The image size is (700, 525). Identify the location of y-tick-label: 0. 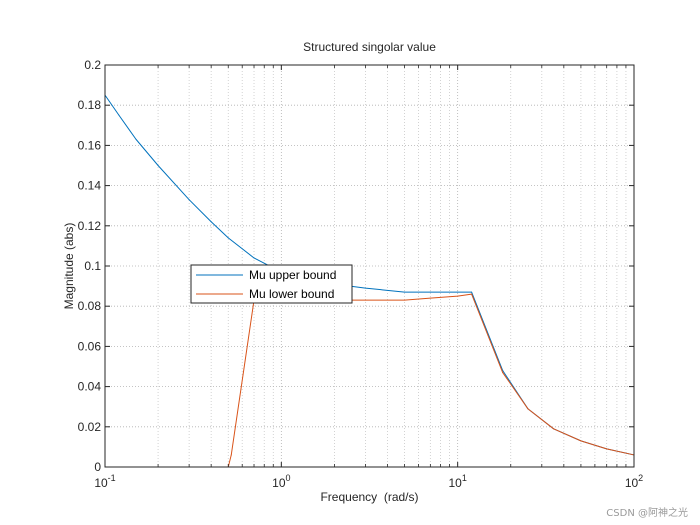
(97, 467).